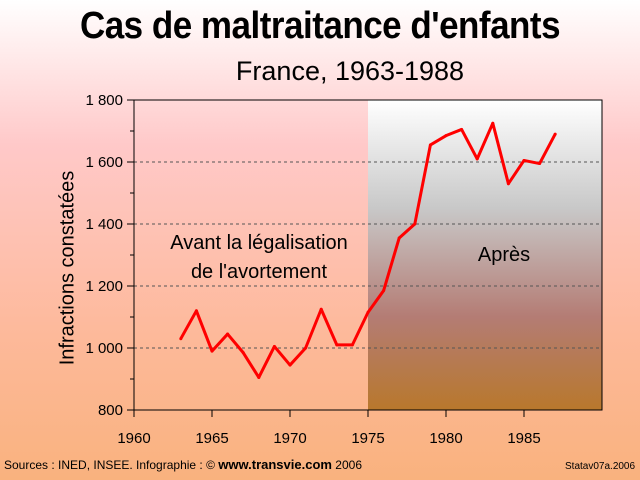 The width and height of the screenshot is (640, 480). I want to click on y-tick-label: 1 600, so click(104, 162).